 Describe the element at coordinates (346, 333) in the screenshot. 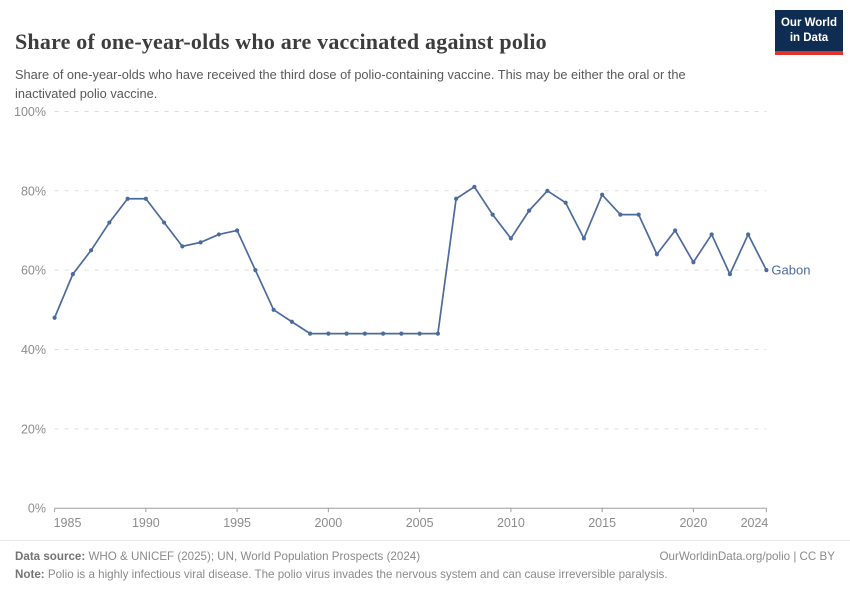

I see `data-point-2001` at that location.